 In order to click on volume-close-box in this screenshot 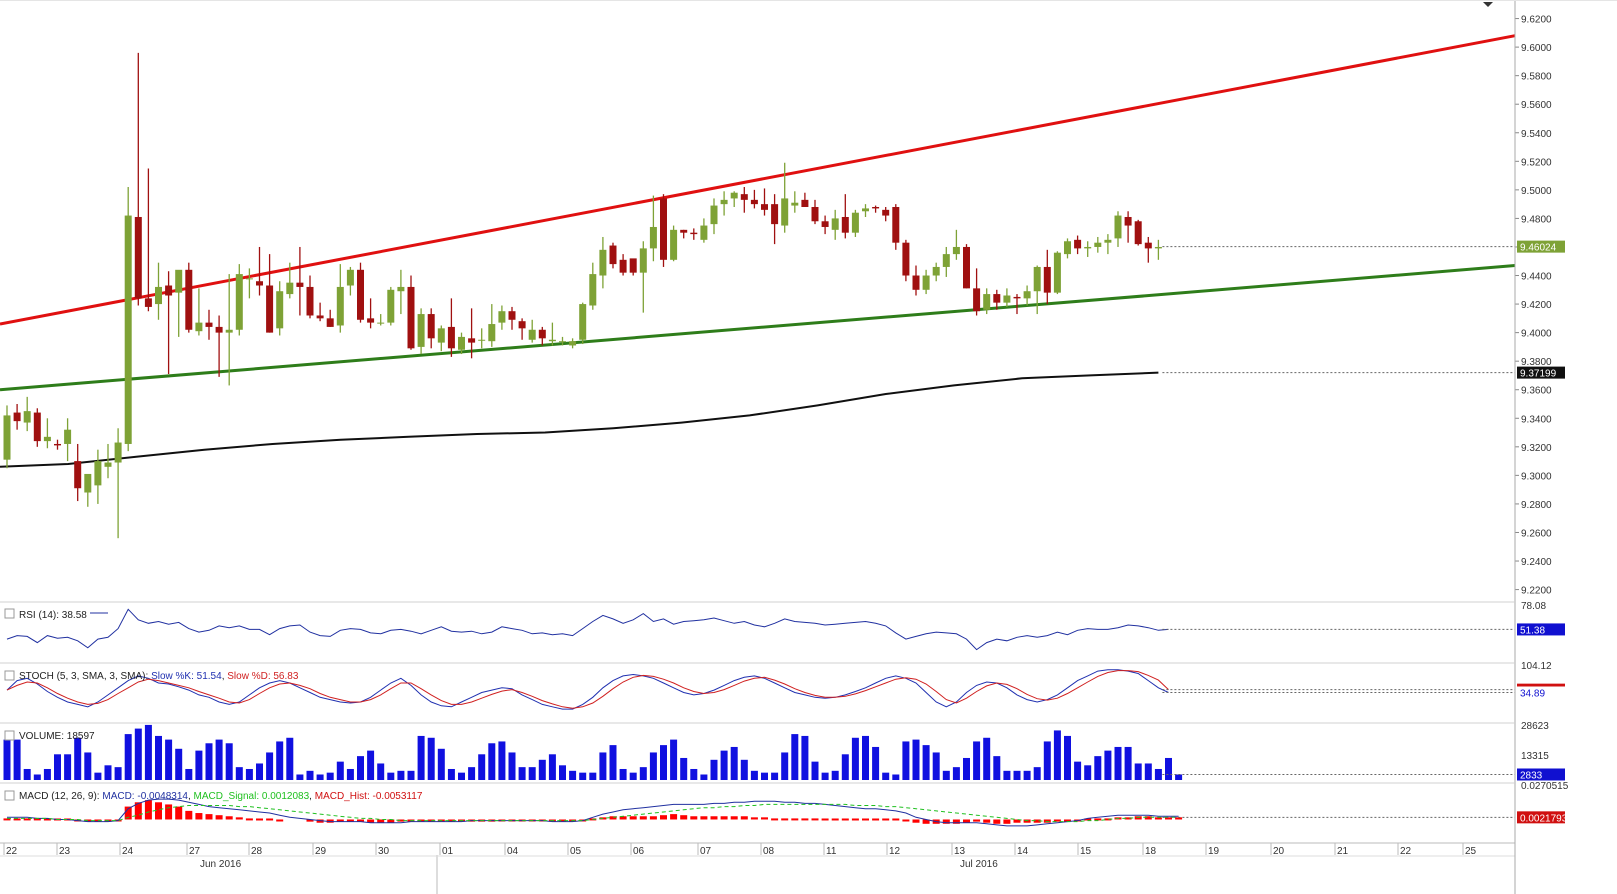, I will do `click(9, 735)`.